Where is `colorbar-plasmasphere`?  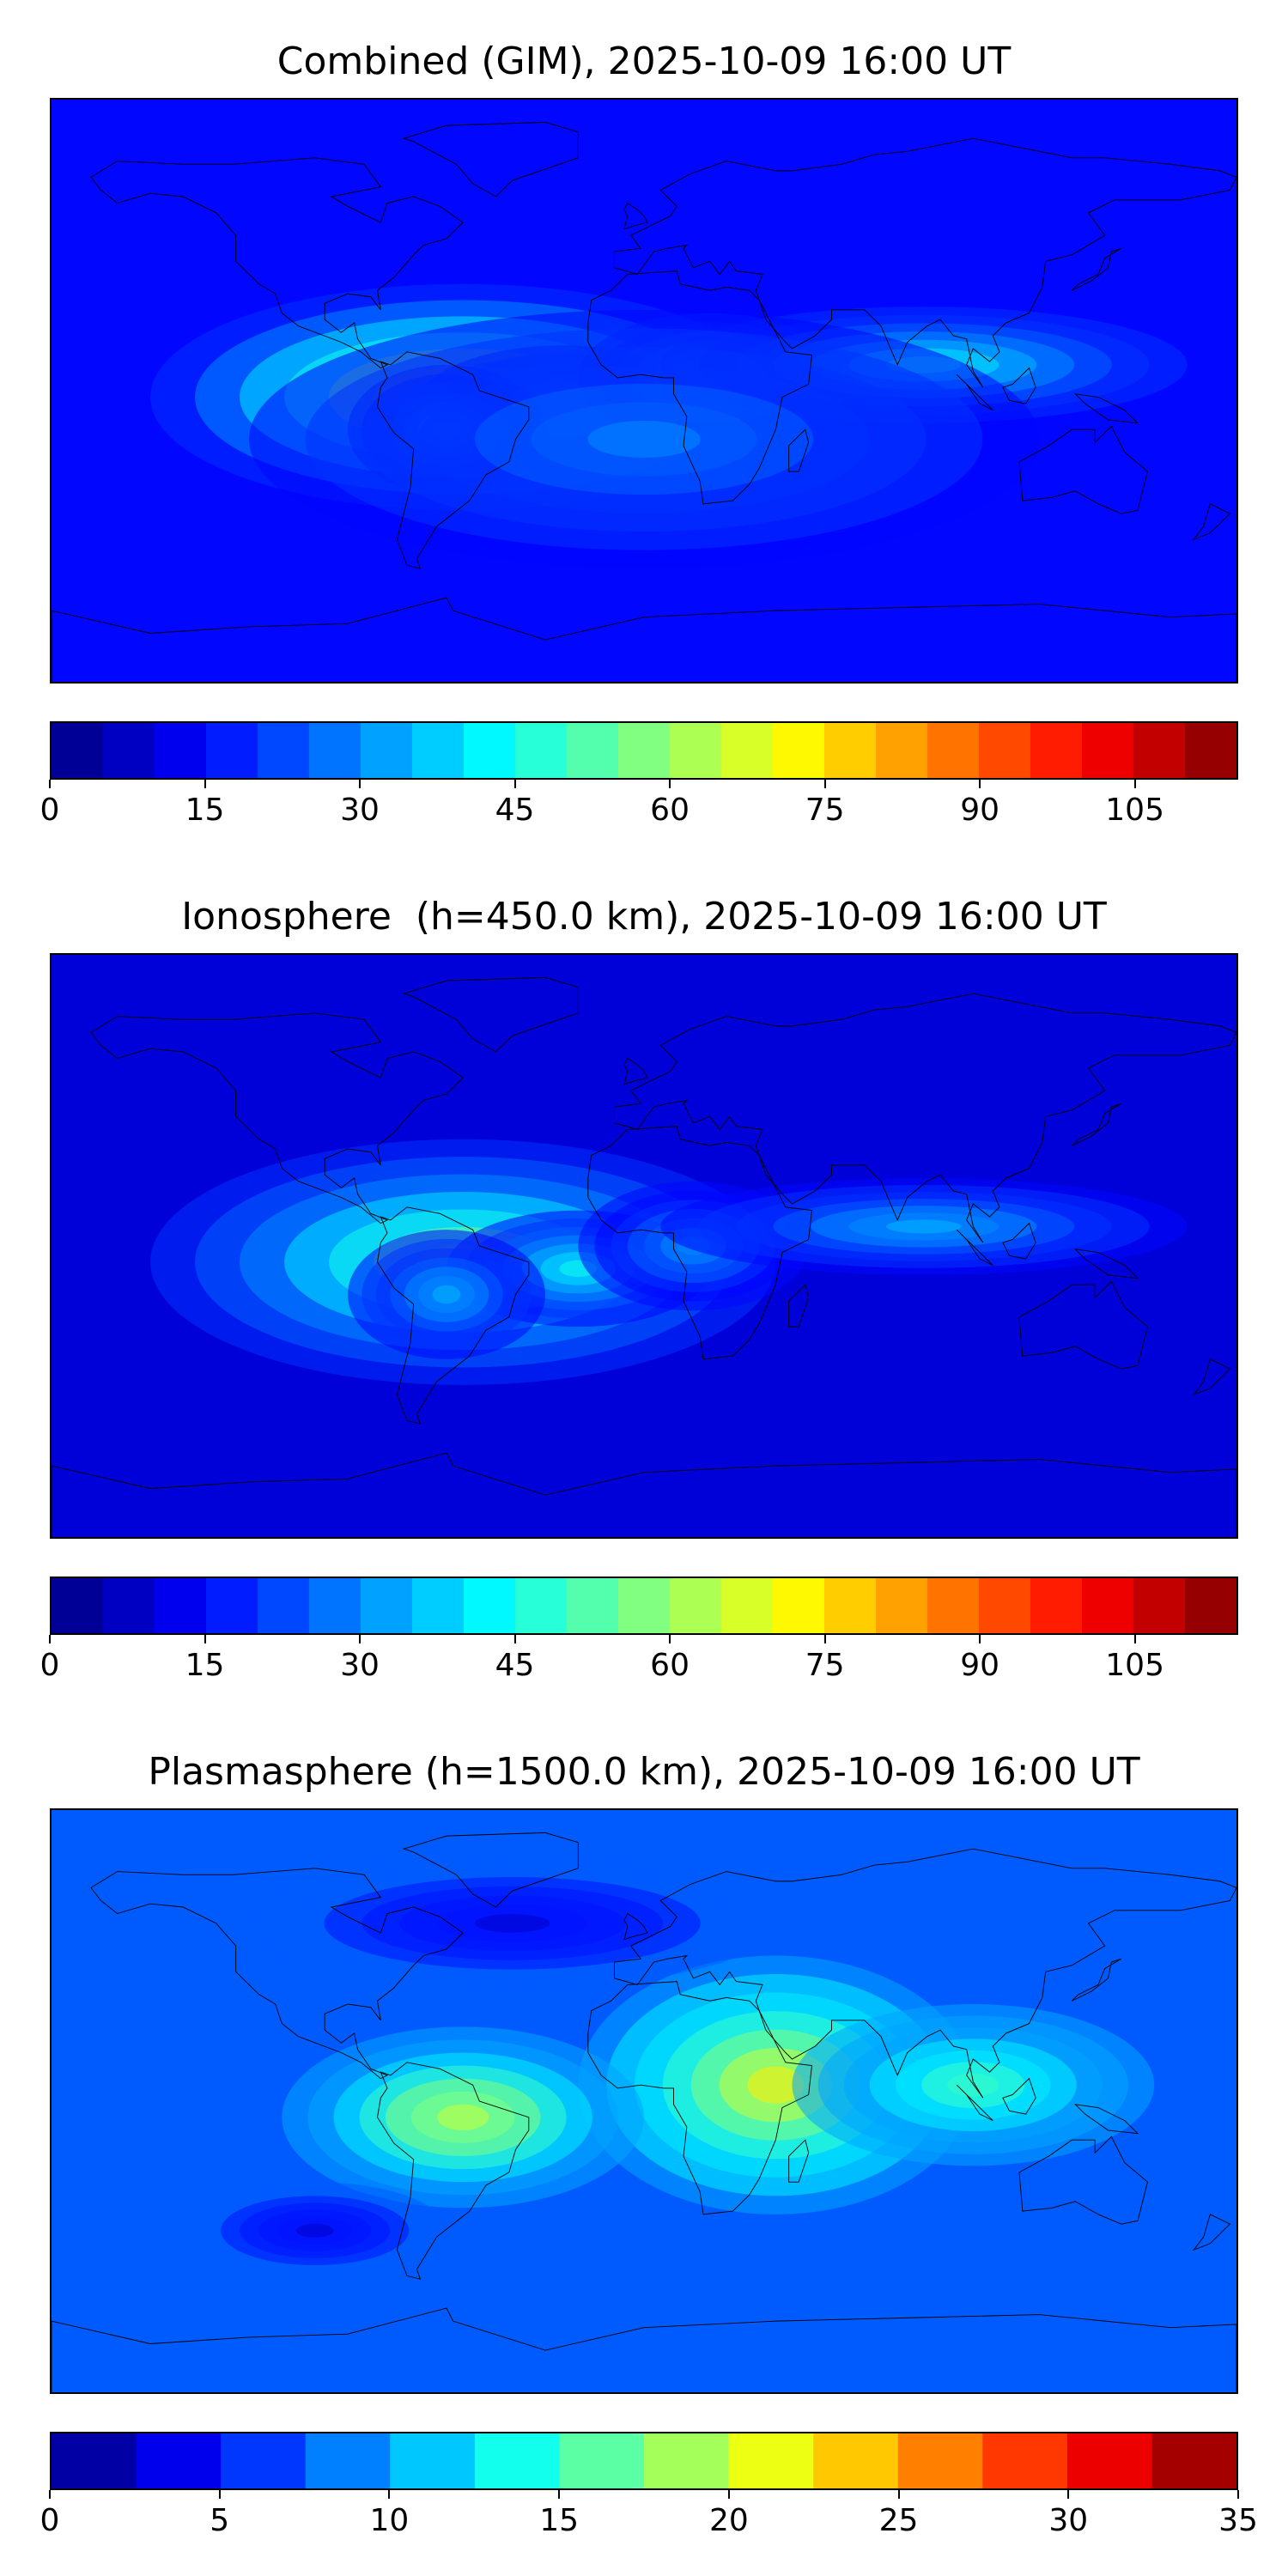
colorbar-plasmasphere is located at coordinates (644, 2461).